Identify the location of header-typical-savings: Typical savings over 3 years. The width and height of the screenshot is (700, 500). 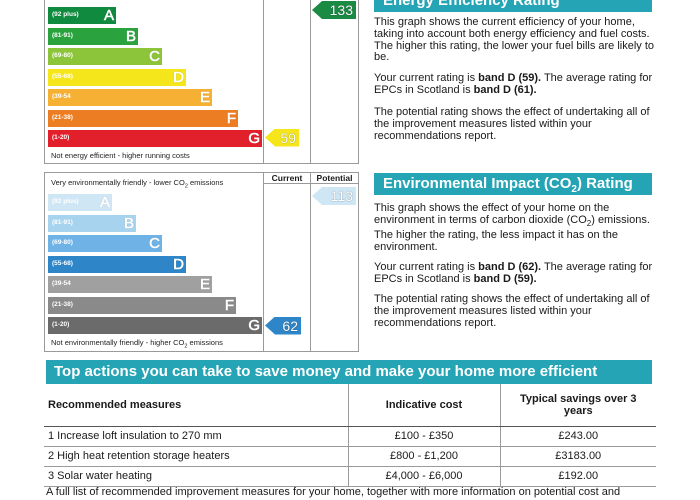
(577, 405).